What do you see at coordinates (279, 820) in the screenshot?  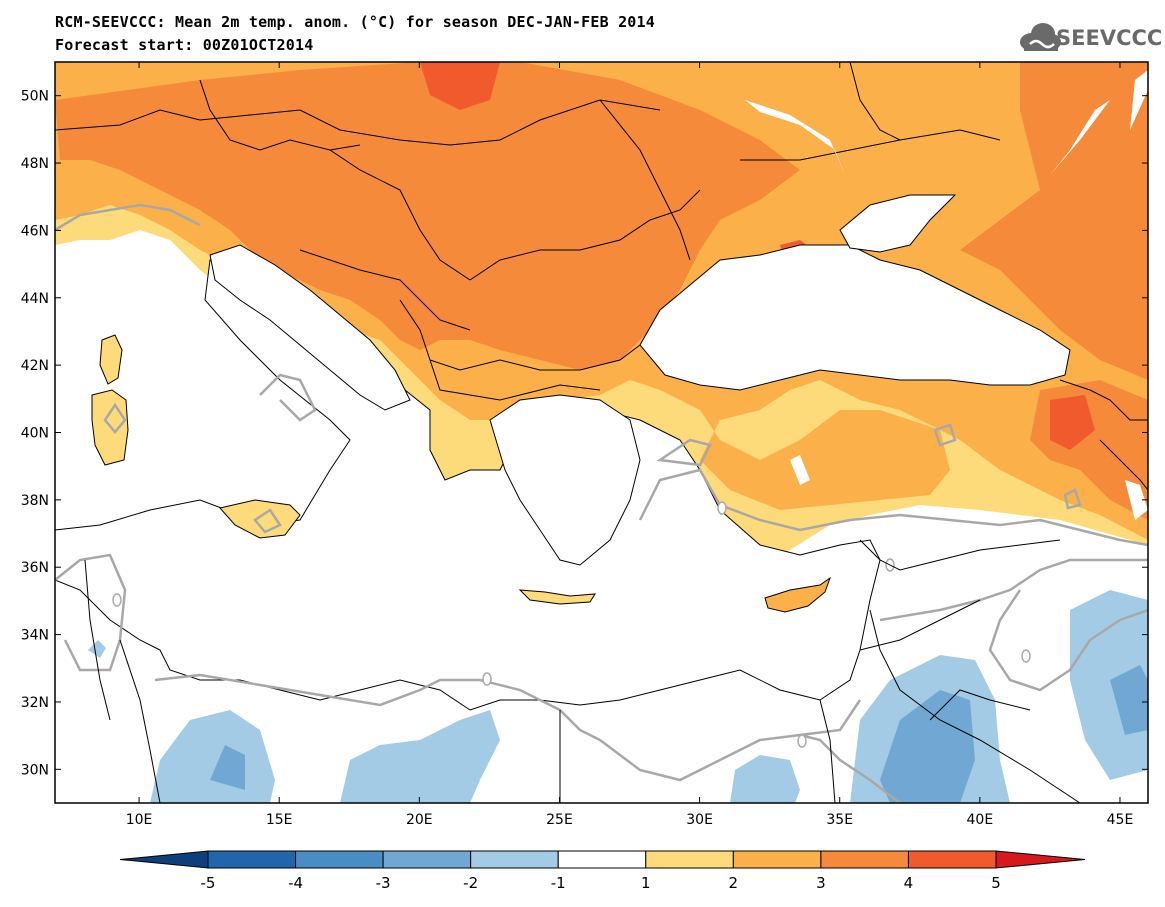 I see `lon-tick-label: 15E` at bounding box center [279, 820].